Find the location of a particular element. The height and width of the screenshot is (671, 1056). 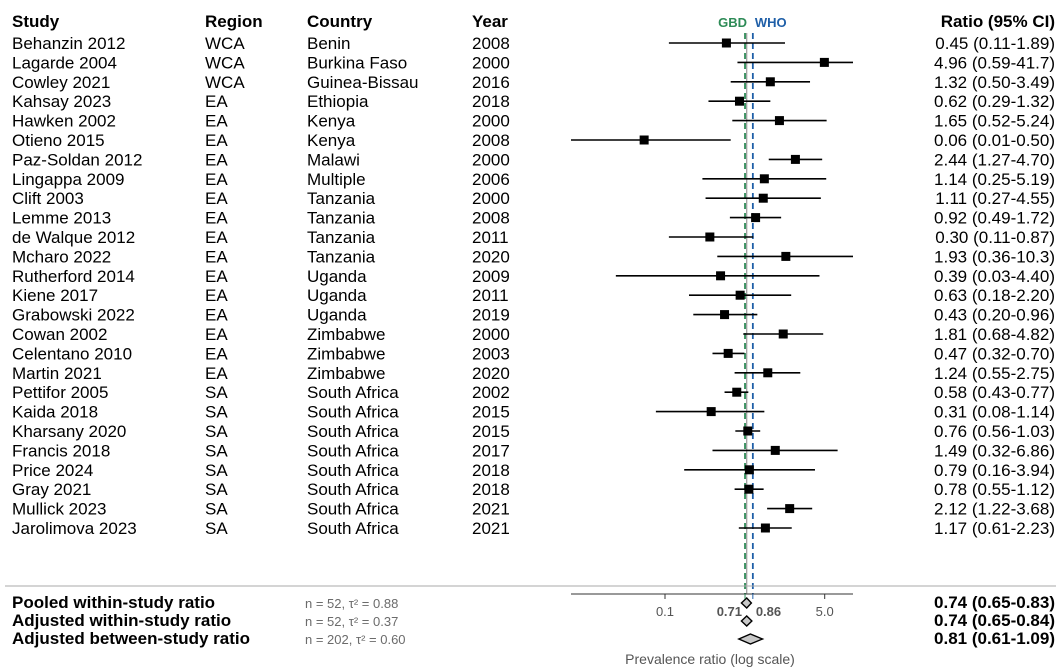

study-name: Price 2024 is located at coordinates (52, 470).